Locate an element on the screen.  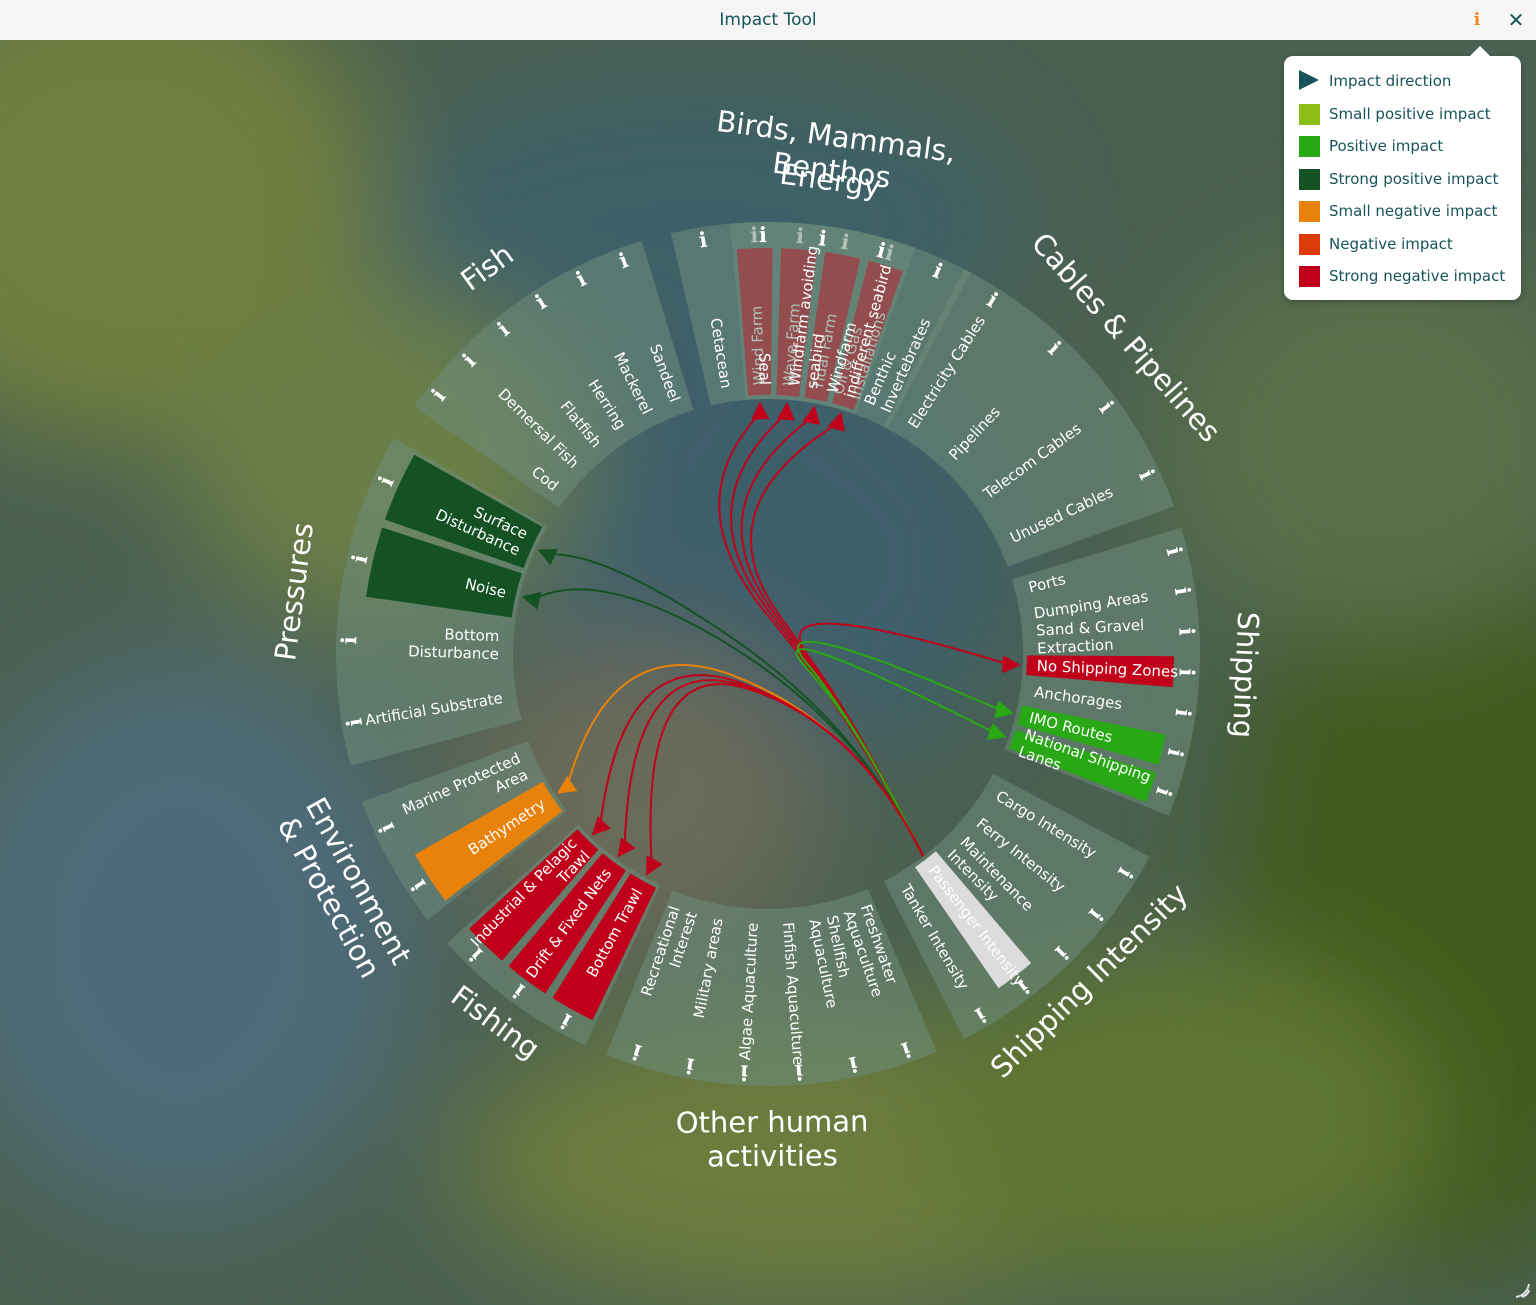
group-label-shipping: Shipping is located at coordinates (1245, 675).